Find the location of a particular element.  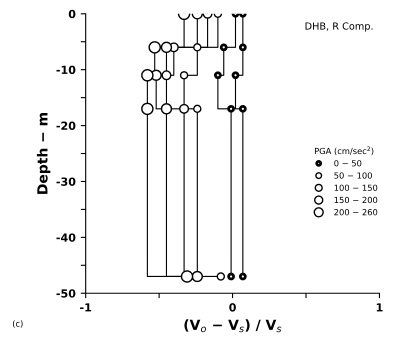

y-tick-label: -50 is located at coordinates (66, 293).